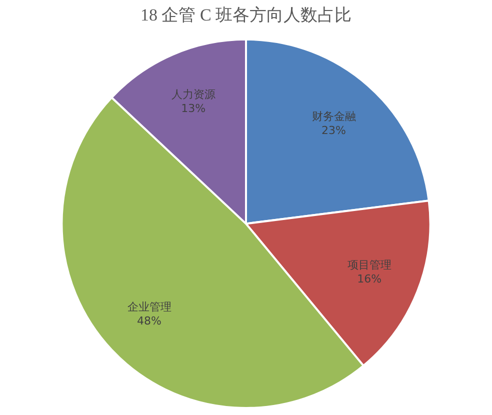 Image resolution: width=492 pixels, height=415 pixels. What do you see at coordinates (334, 117) in the screenshot?
I see `slice-label: 财务金融` at bounding box center [334, 117].